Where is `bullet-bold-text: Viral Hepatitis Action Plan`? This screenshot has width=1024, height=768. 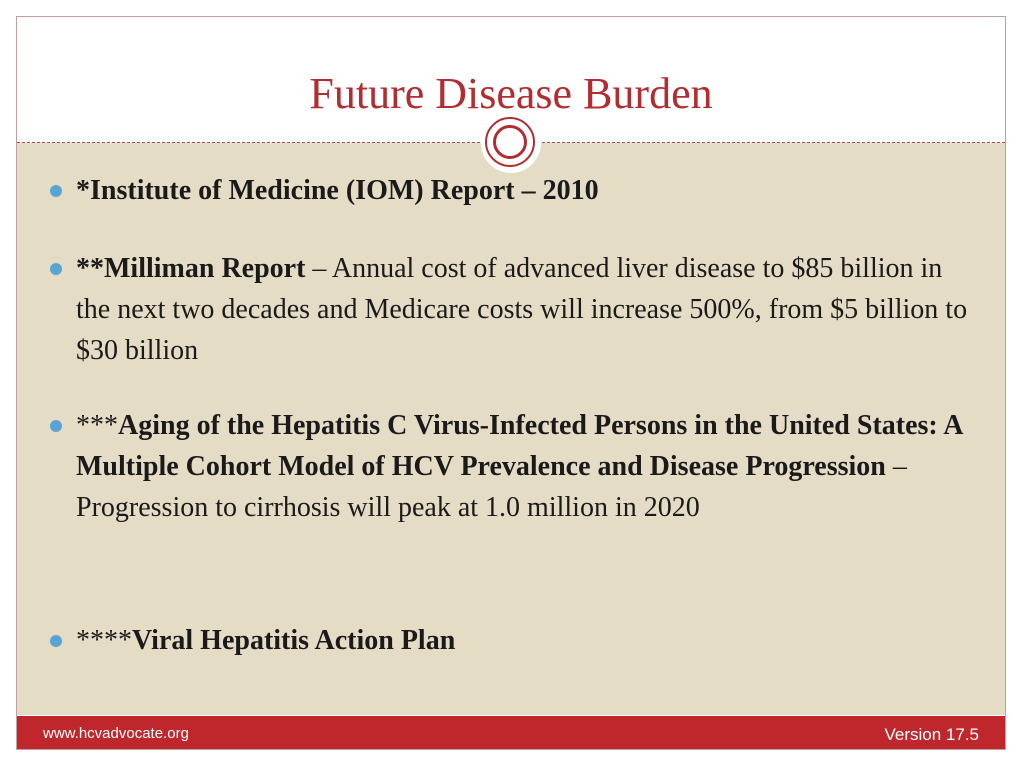
bullet-bold-text: Viral Hepatitis Action Plan is located at coordinates (294, 640).